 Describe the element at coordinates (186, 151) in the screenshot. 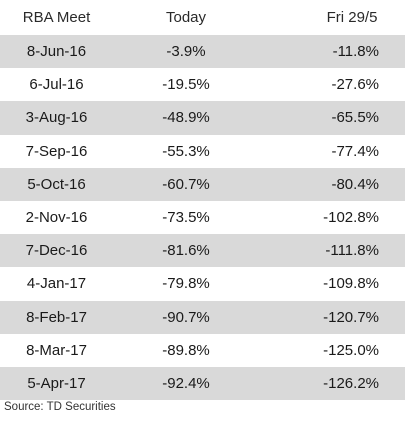

I see `cell-today: -55.3%` at that location.